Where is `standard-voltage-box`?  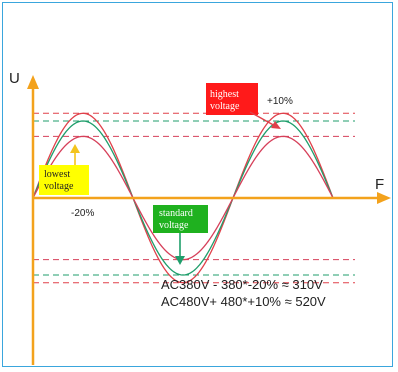
standard-voltage-box is located at coordinates (180, 219).